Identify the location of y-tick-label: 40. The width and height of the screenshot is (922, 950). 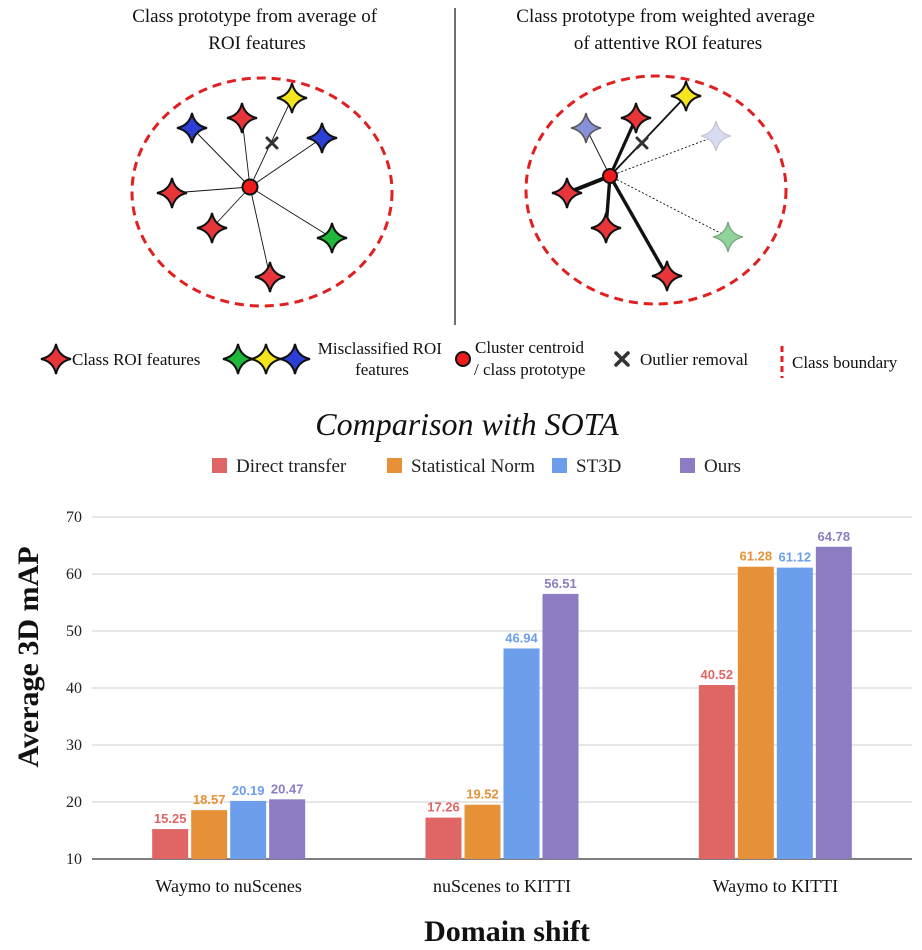
(74, 688).